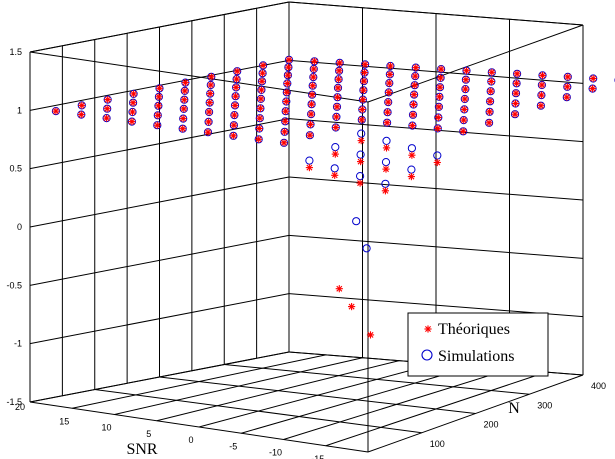 This screenshot has width=615, height=459. Describe the element at coordinates (15, 52) in the screenshot. I see `z-tick-label: 1.5` at that location.